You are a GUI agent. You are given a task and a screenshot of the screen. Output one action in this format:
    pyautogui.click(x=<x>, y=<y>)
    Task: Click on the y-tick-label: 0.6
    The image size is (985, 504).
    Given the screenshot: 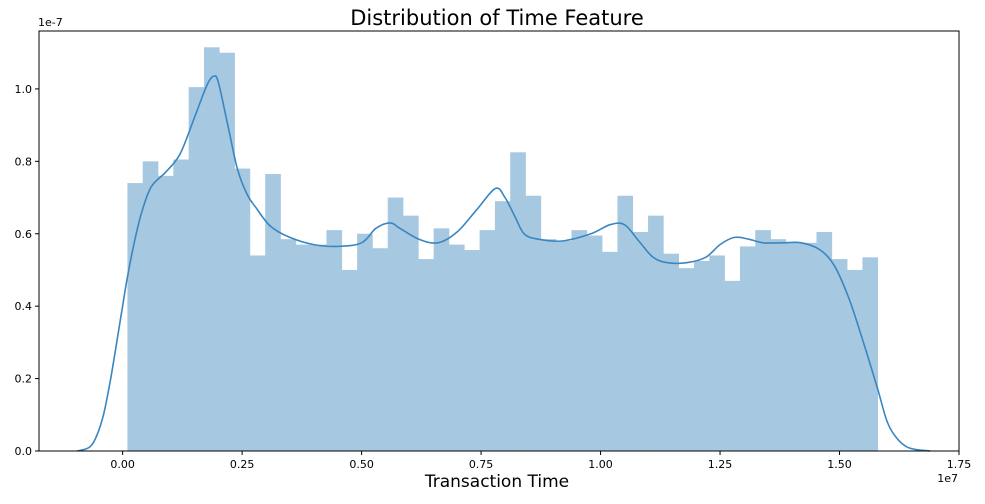 What is the action you would take?
    pyautogui.click(x=24, y=234)
    